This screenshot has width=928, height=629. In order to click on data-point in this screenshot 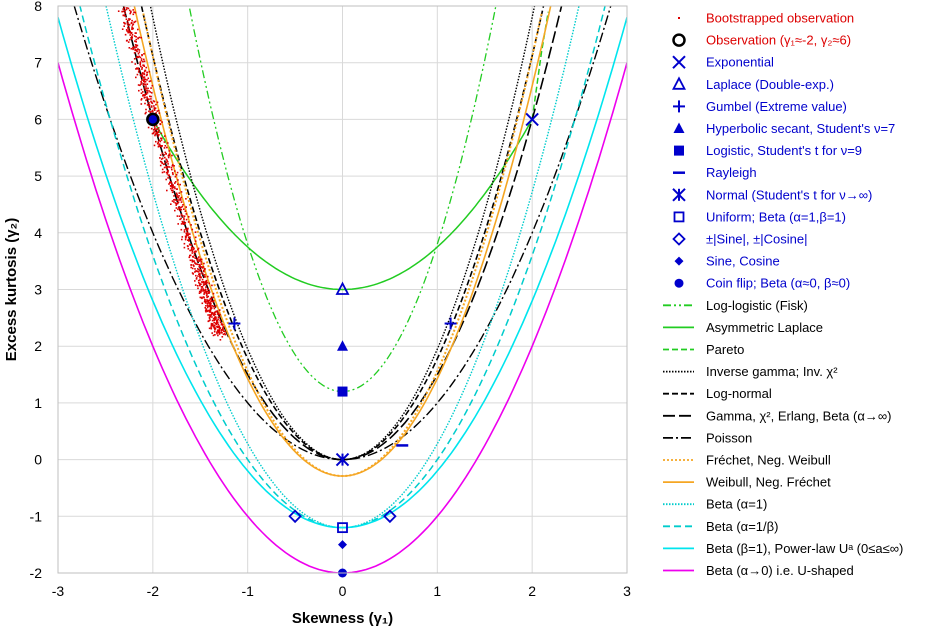, I will do `click(532, 119)`.